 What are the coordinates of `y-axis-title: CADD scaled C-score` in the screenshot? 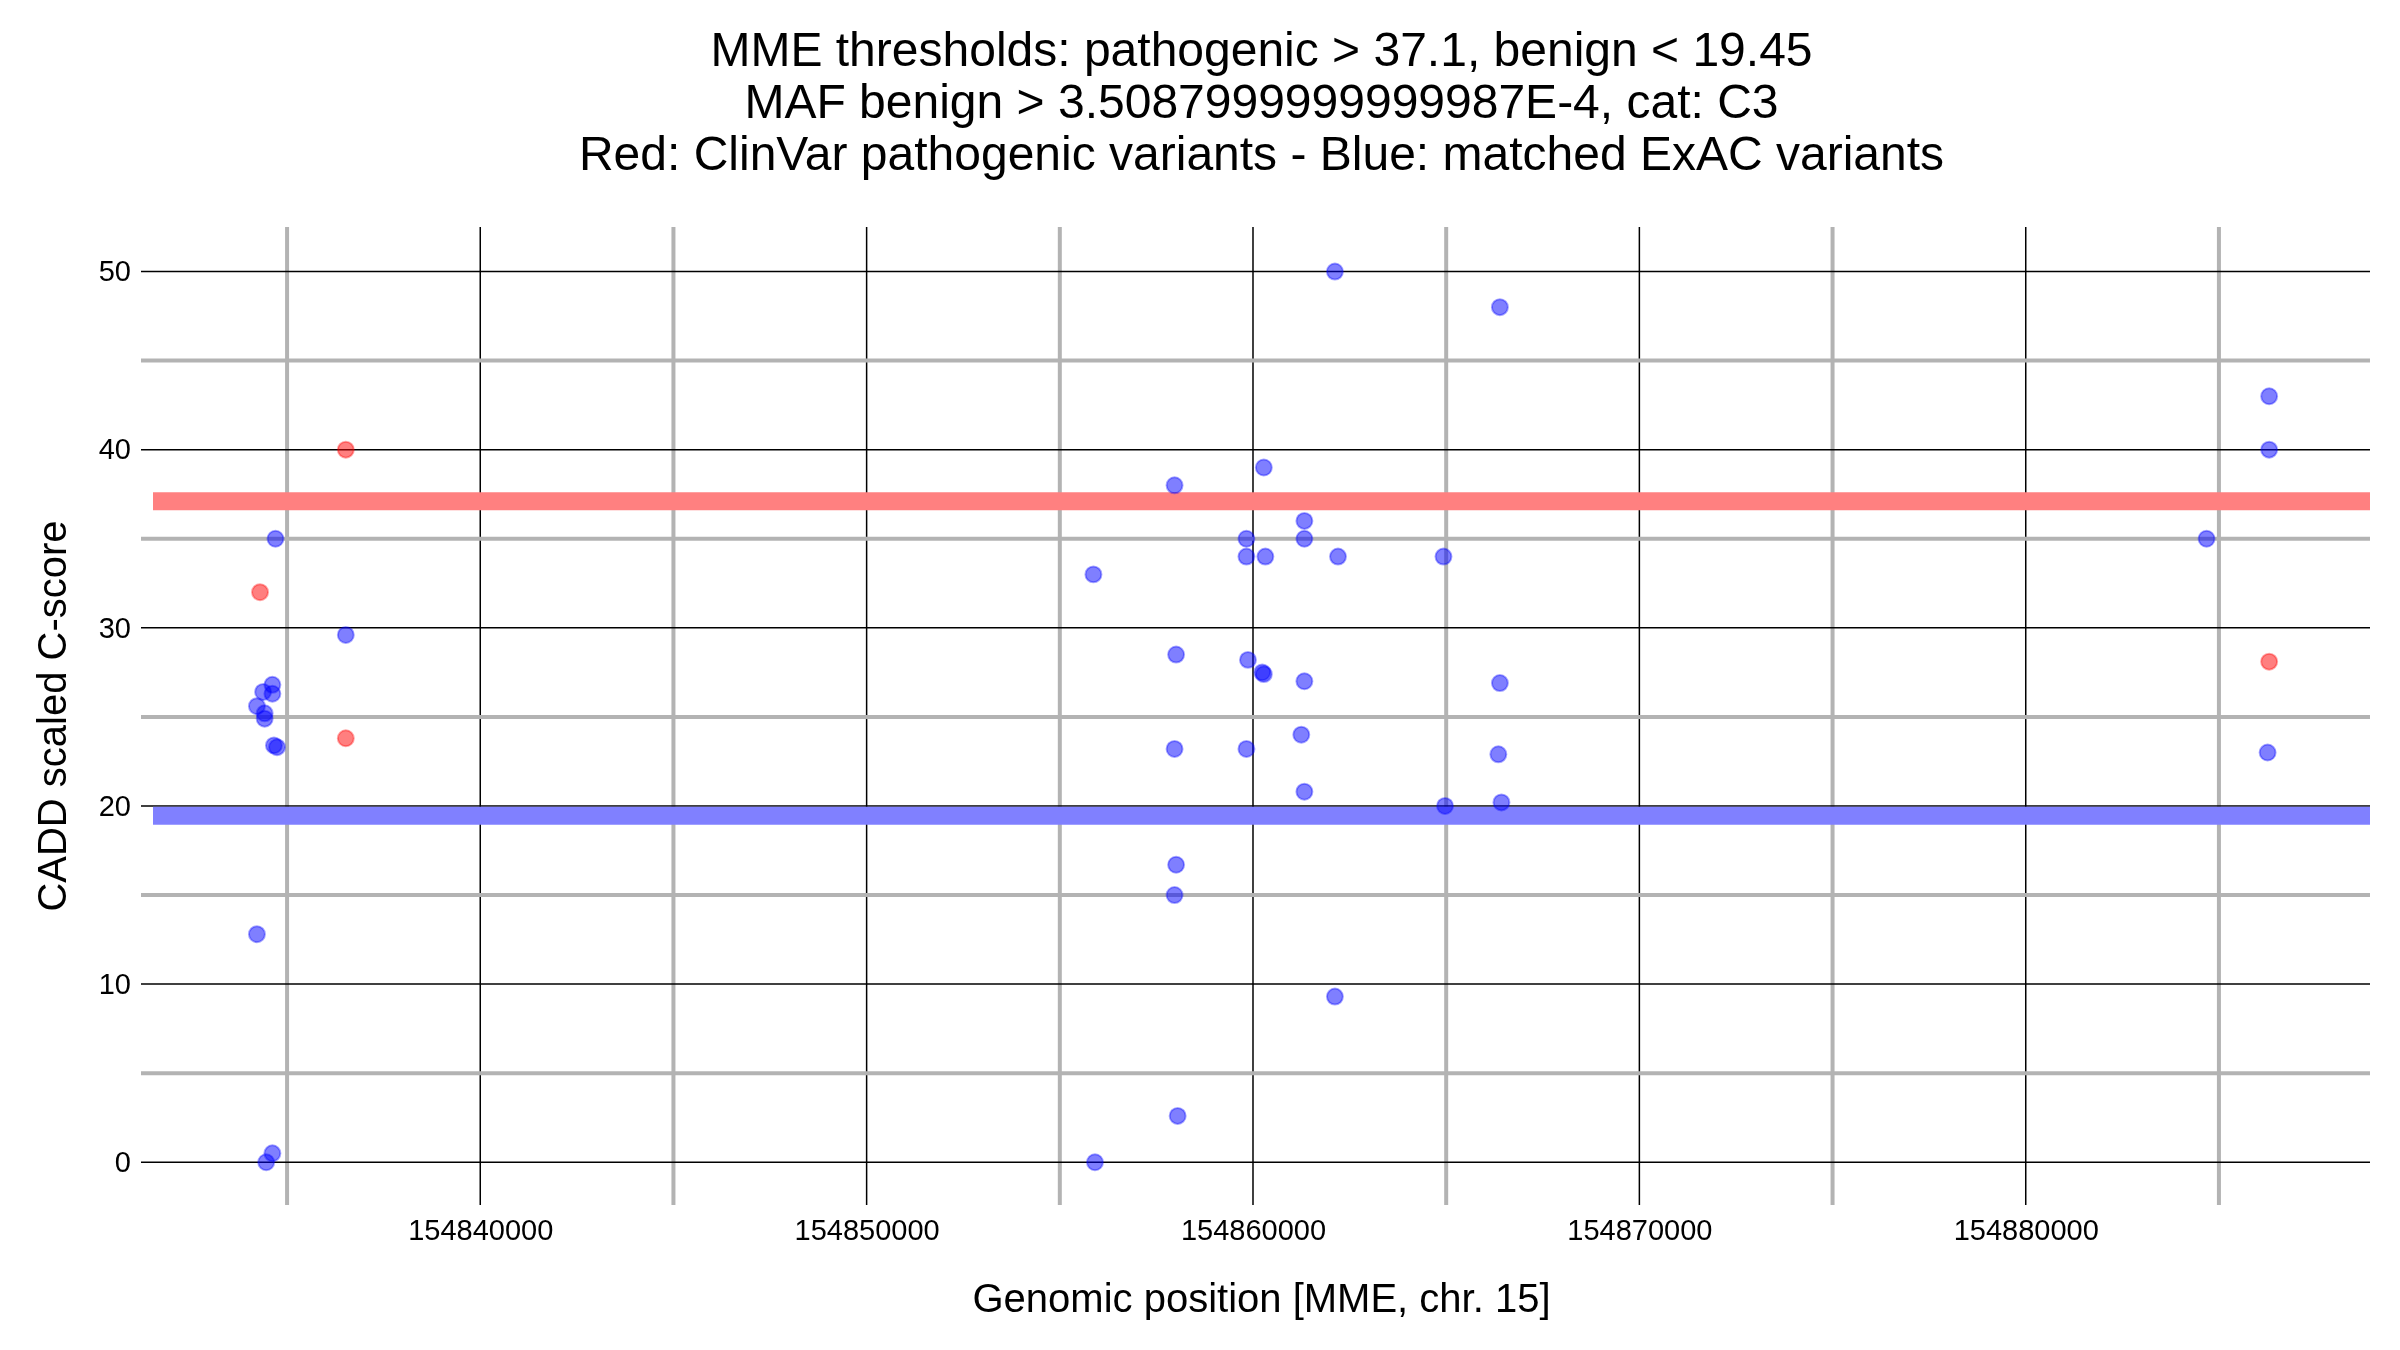 It's located at (52, 716).